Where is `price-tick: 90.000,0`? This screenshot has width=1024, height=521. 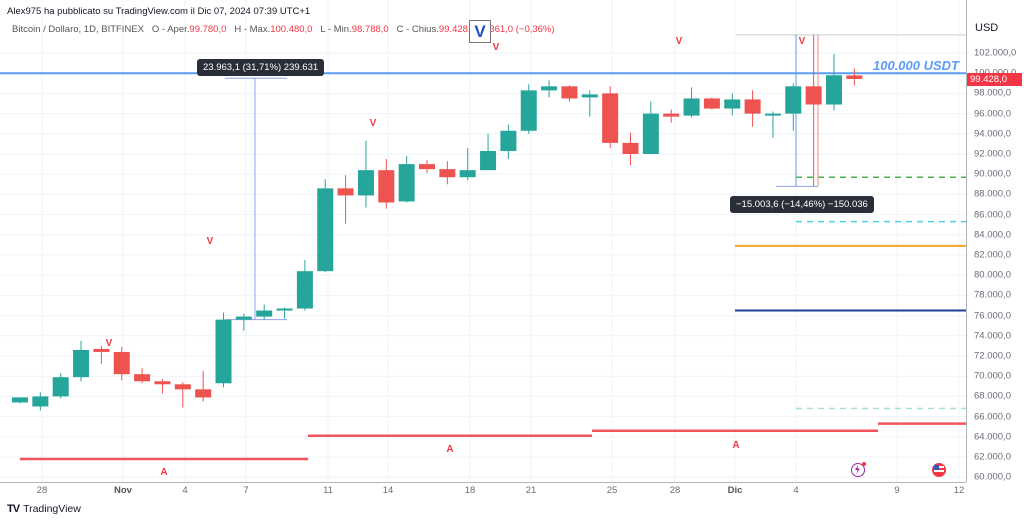
price-tick: 90.000,0 is located at coordinates (992, 174).